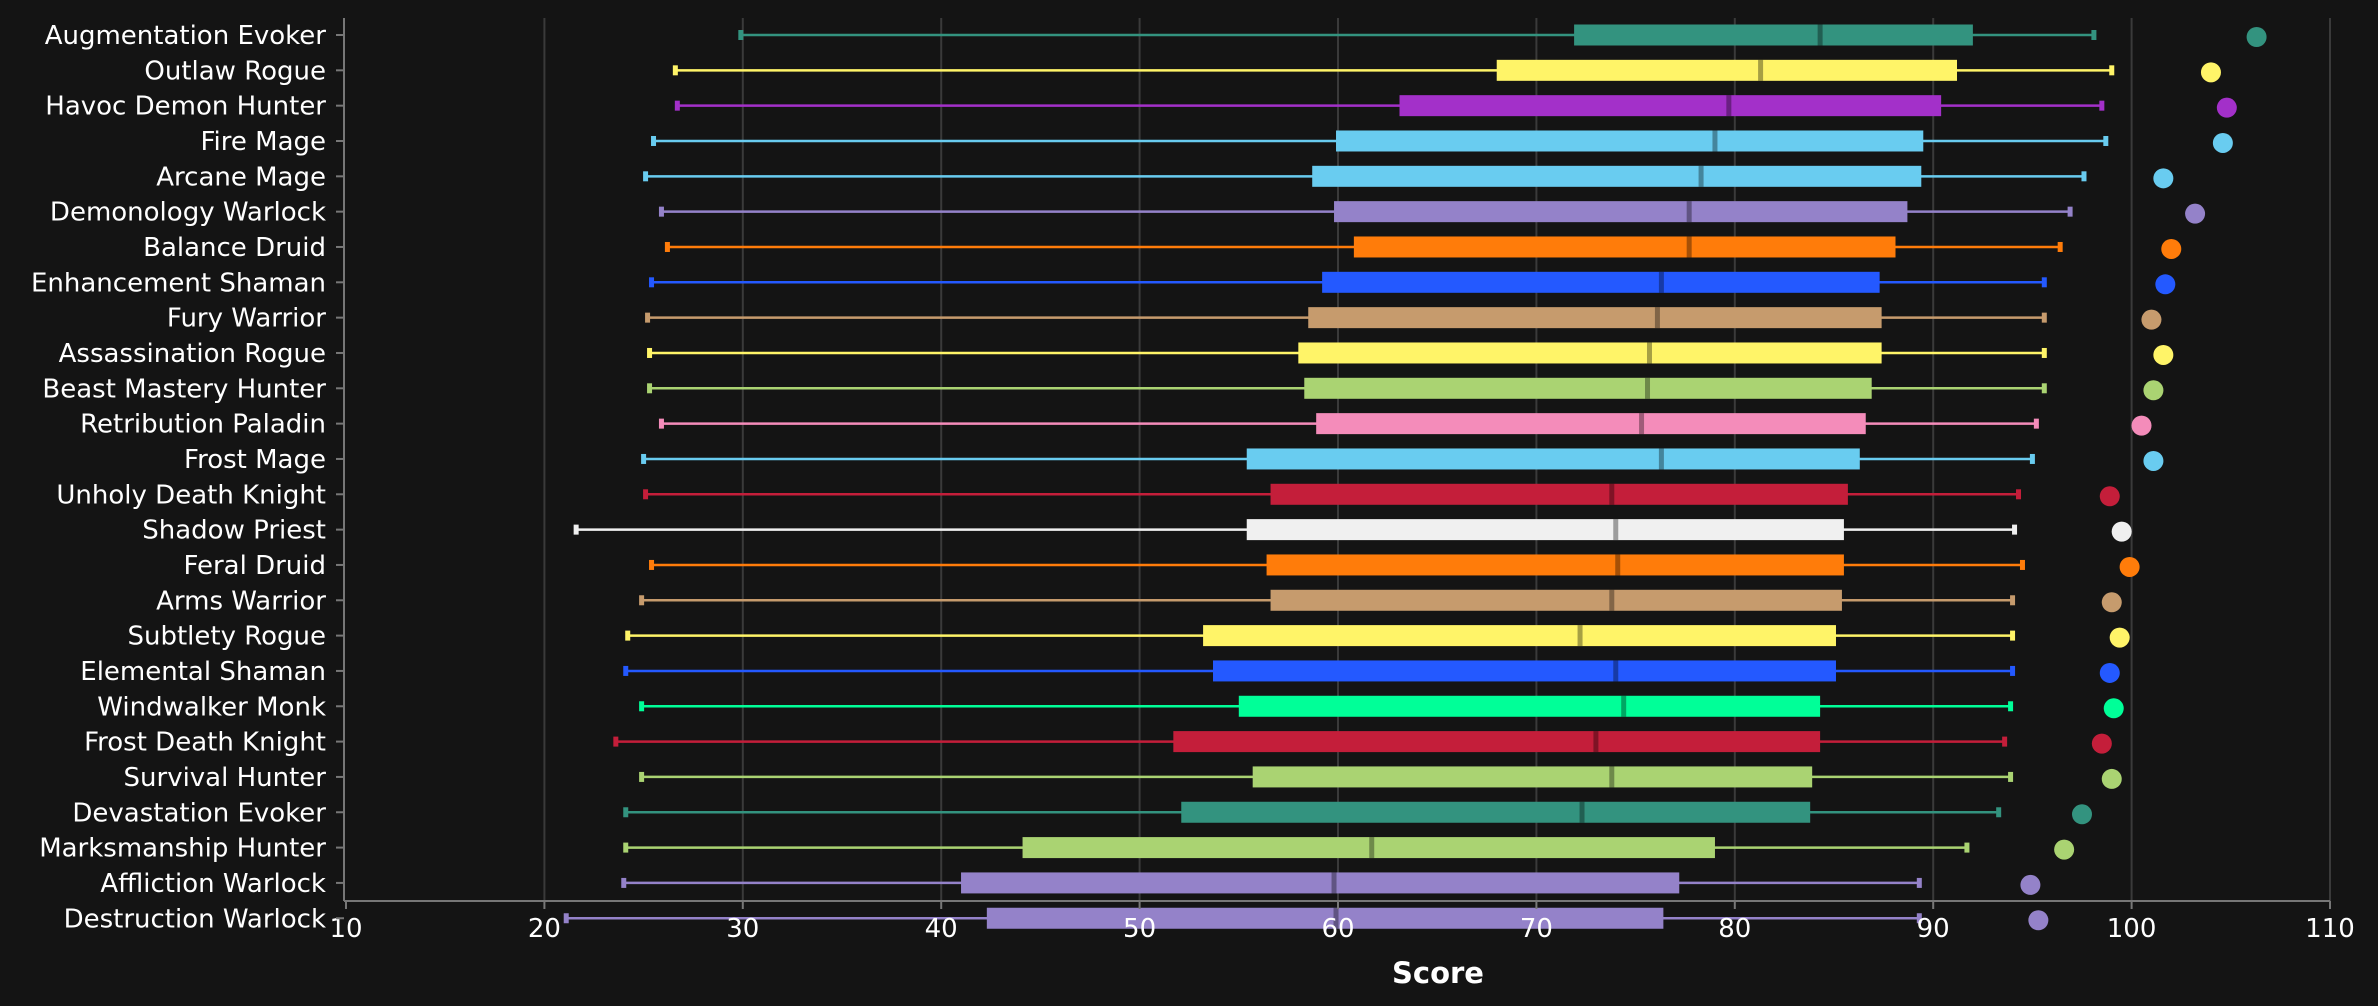  I want to click on box-row: Beast Mastery Hunter, so click(1103, 389).